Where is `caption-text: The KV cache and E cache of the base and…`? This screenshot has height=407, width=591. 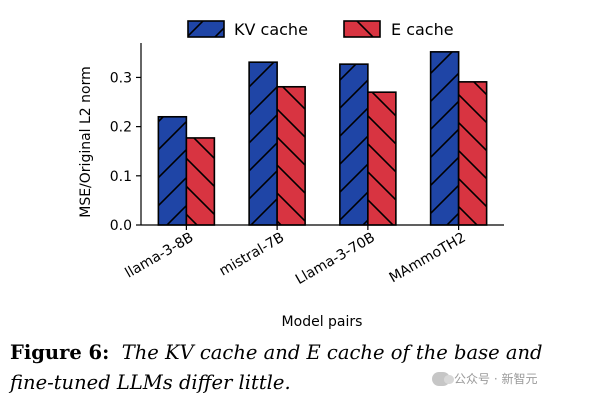
caption-text: The KV cache and E cache of the base and… is located at coordinates (276, 367).